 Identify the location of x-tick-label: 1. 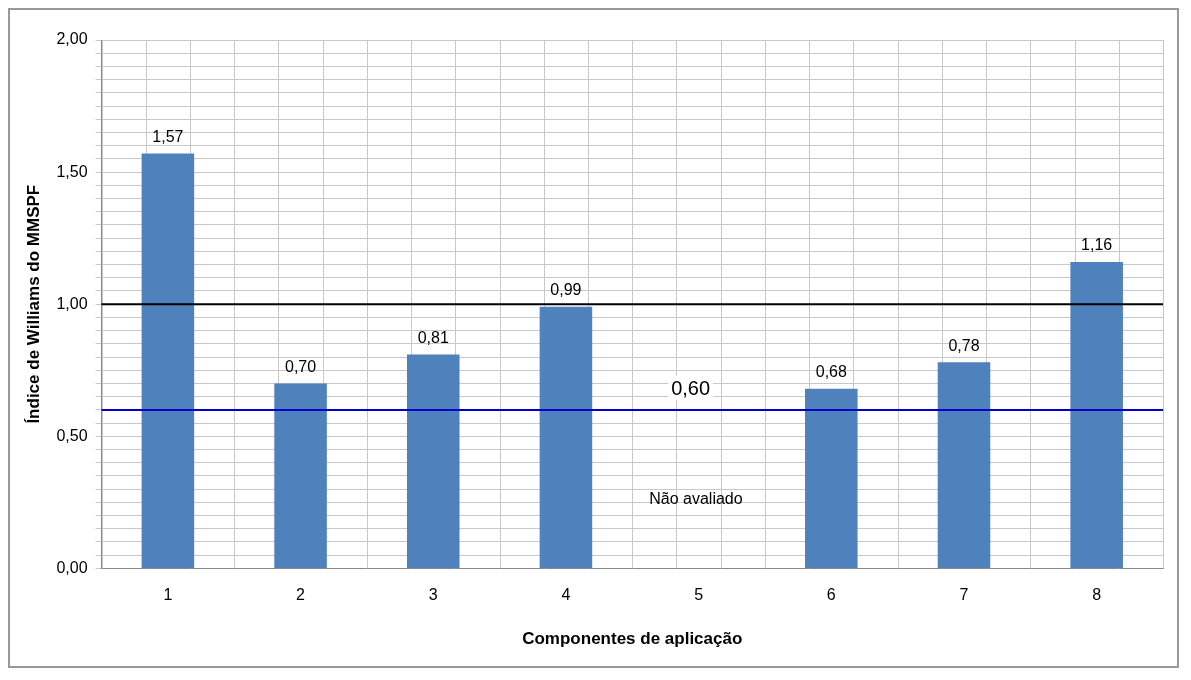
(168, 595).